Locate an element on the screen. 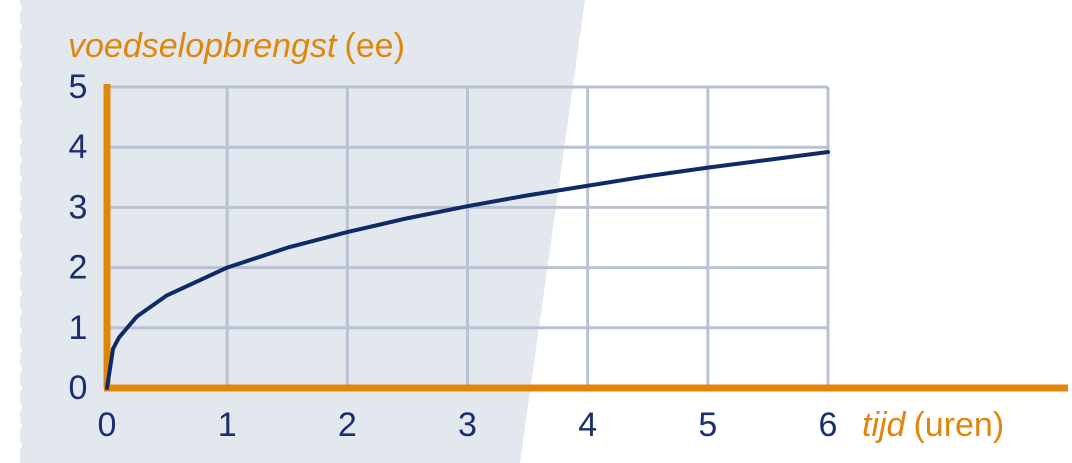 This screenshot has width=1072, height=463. x-tick-label: 4 is located at coordinates (587, 425).